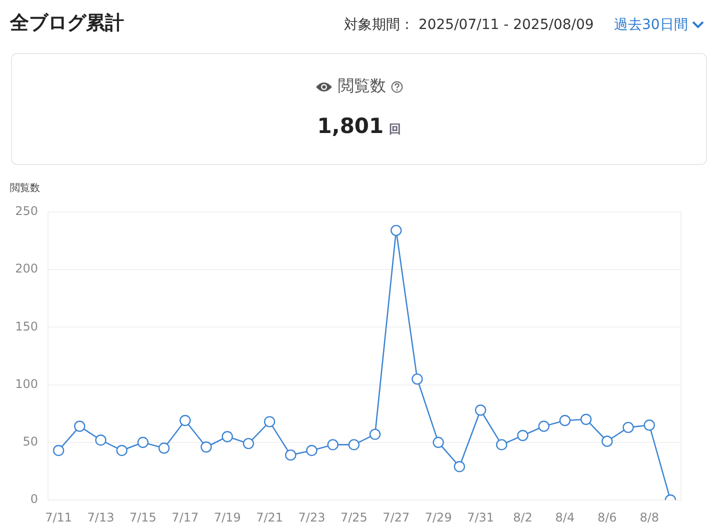  Describe the element at coordinates (522, 517) in the screenshot. I see `x-tick-label: 8/2` at that location.